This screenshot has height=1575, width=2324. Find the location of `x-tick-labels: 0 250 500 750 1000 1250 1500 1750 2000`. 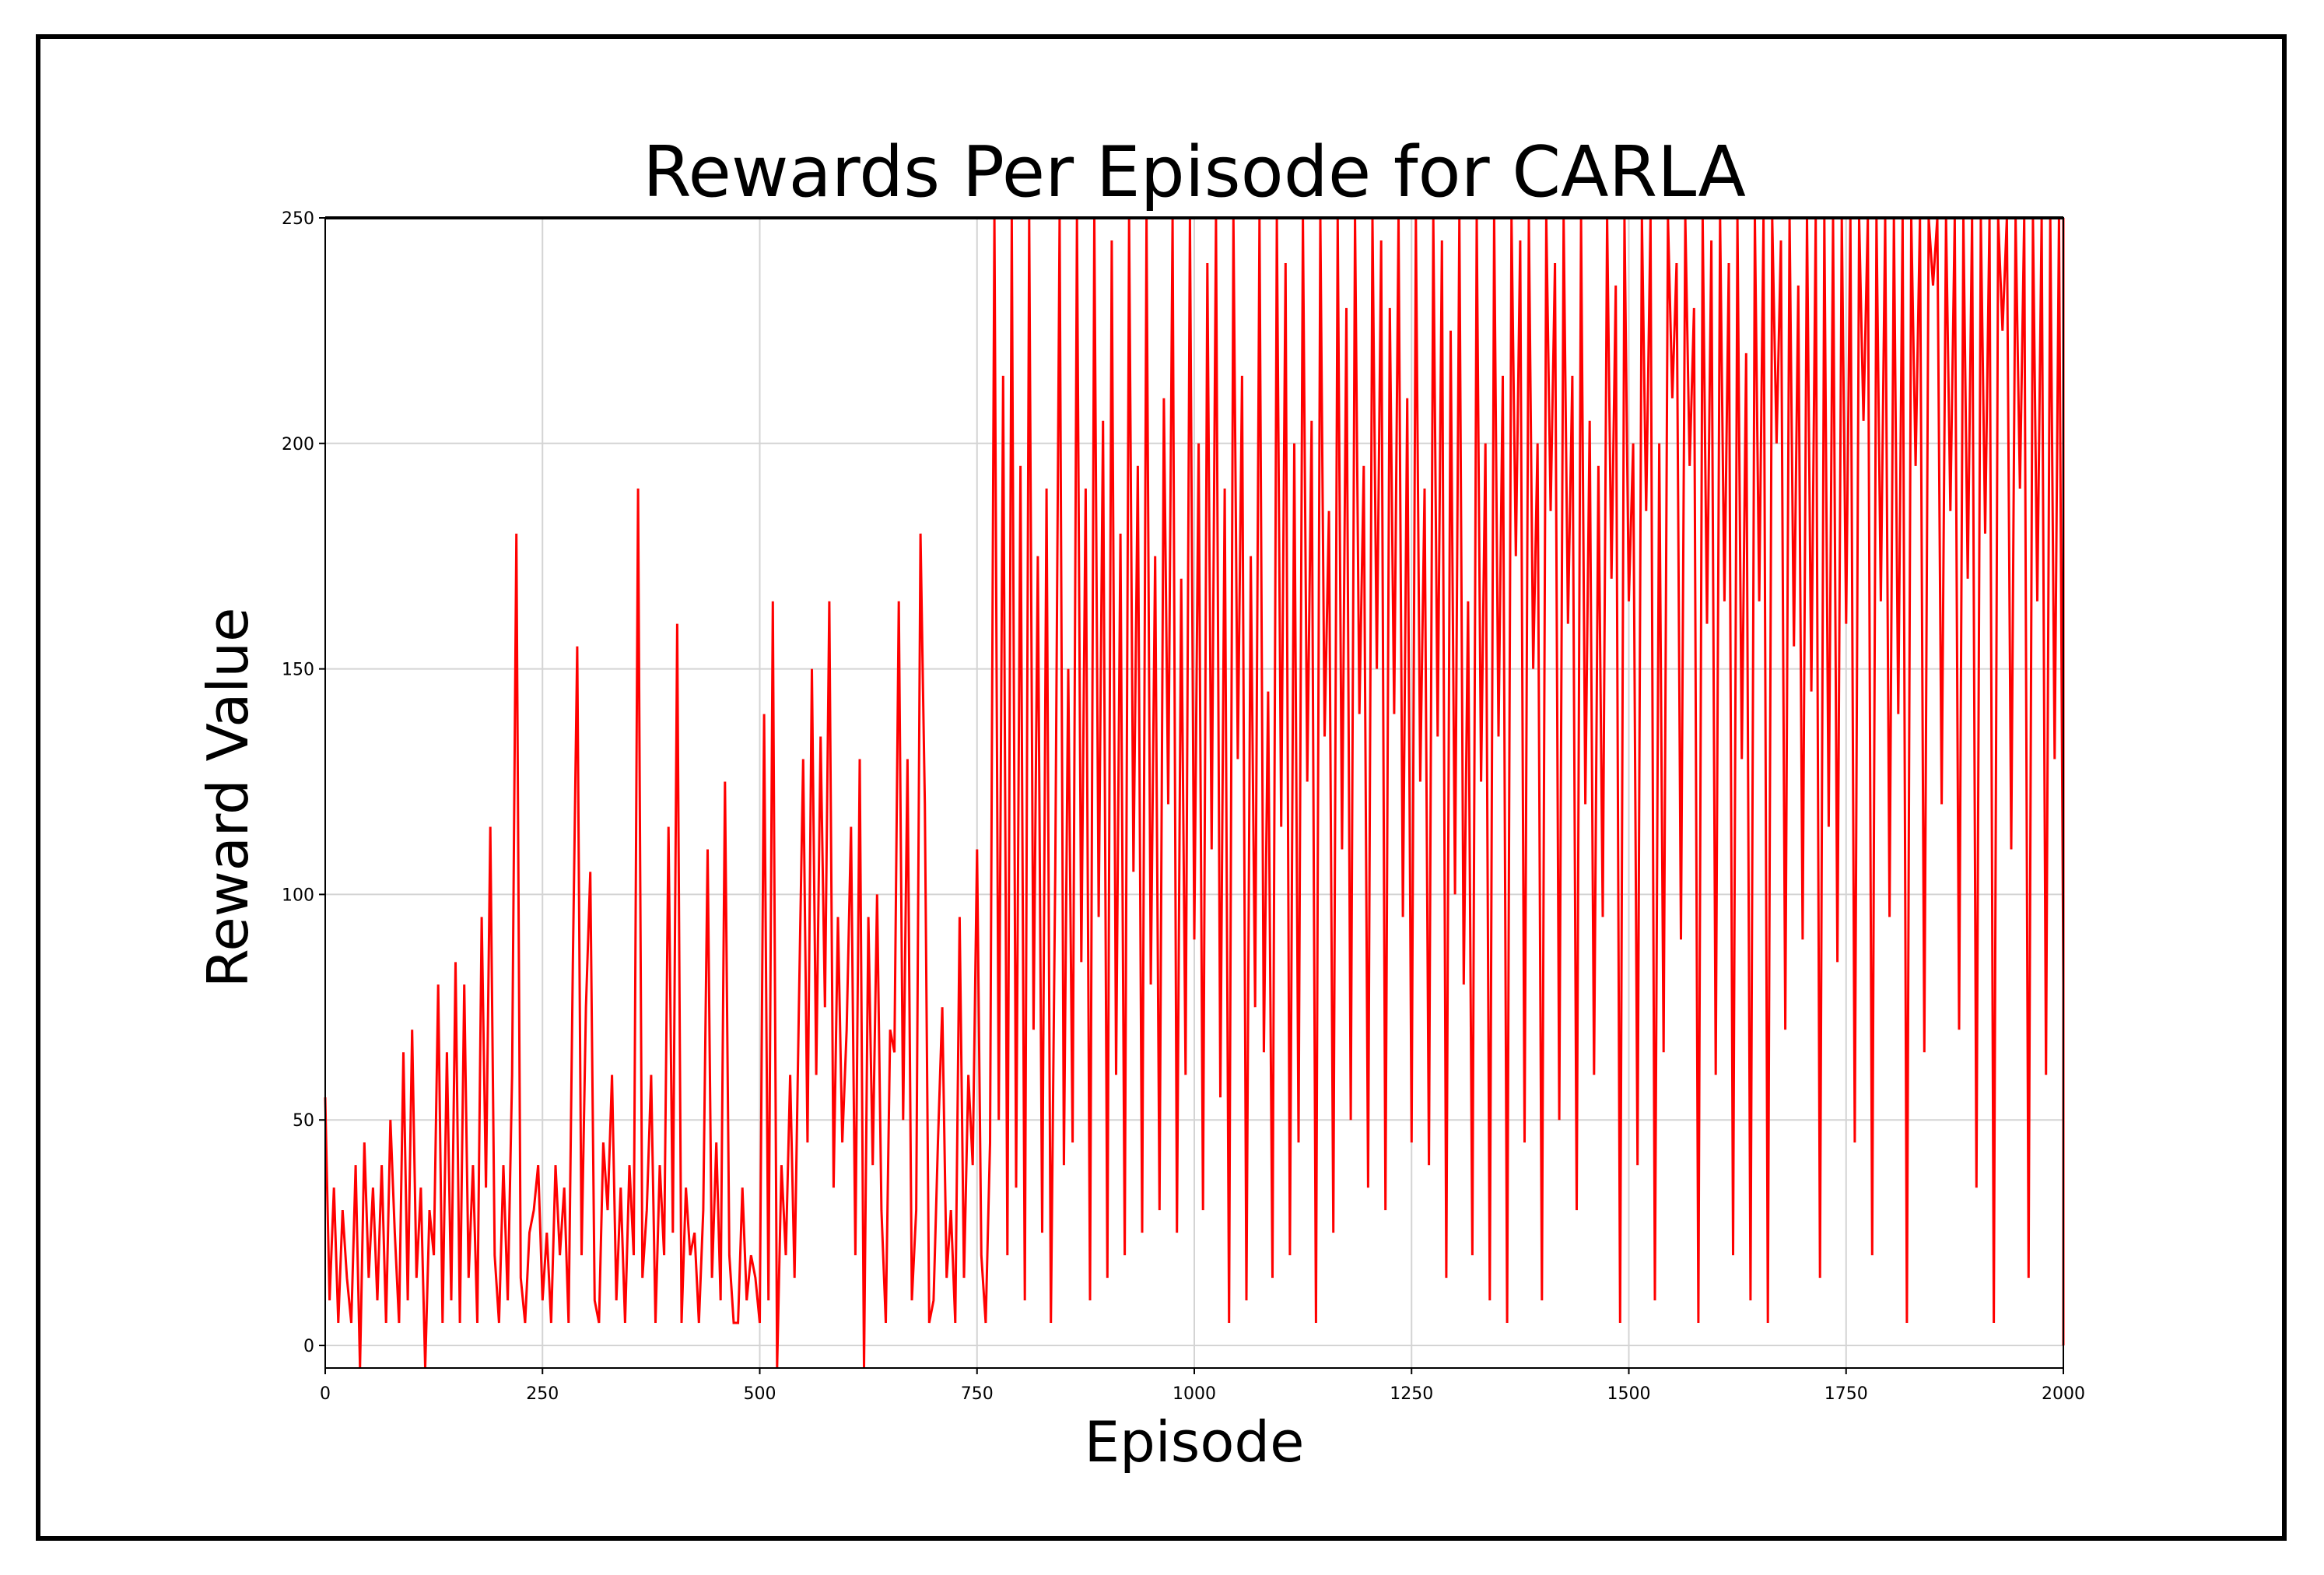

x-tick-labels: 0 250 500 750 1000 1250 1500 1750 2000 is located at coordinates (1202, 1394).